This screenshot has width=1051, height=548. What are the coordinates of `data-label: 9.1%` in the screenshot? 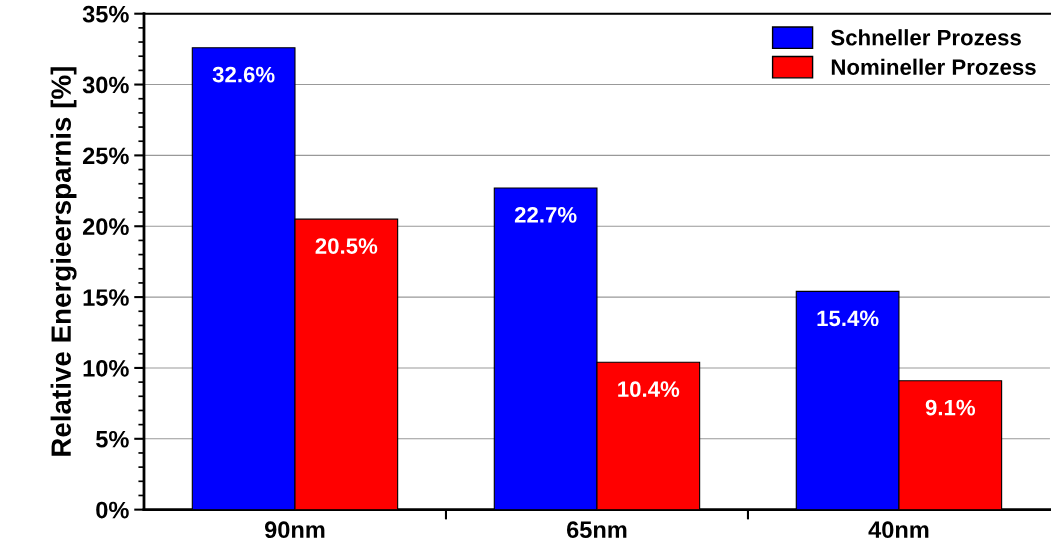 It's located at (950, 407).